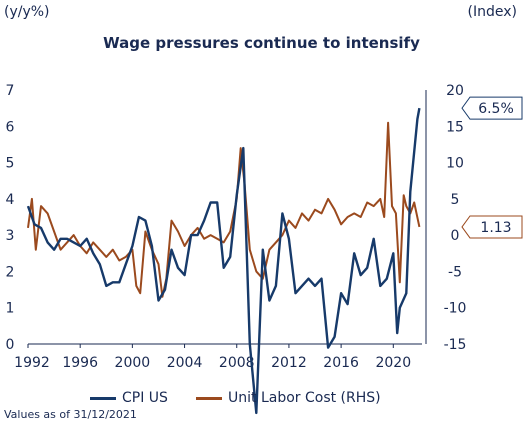  What do you see at coordinates (209, 398) in the screenshot?
I see `legend-swatch-ulc` at bounding box center [209, 398].